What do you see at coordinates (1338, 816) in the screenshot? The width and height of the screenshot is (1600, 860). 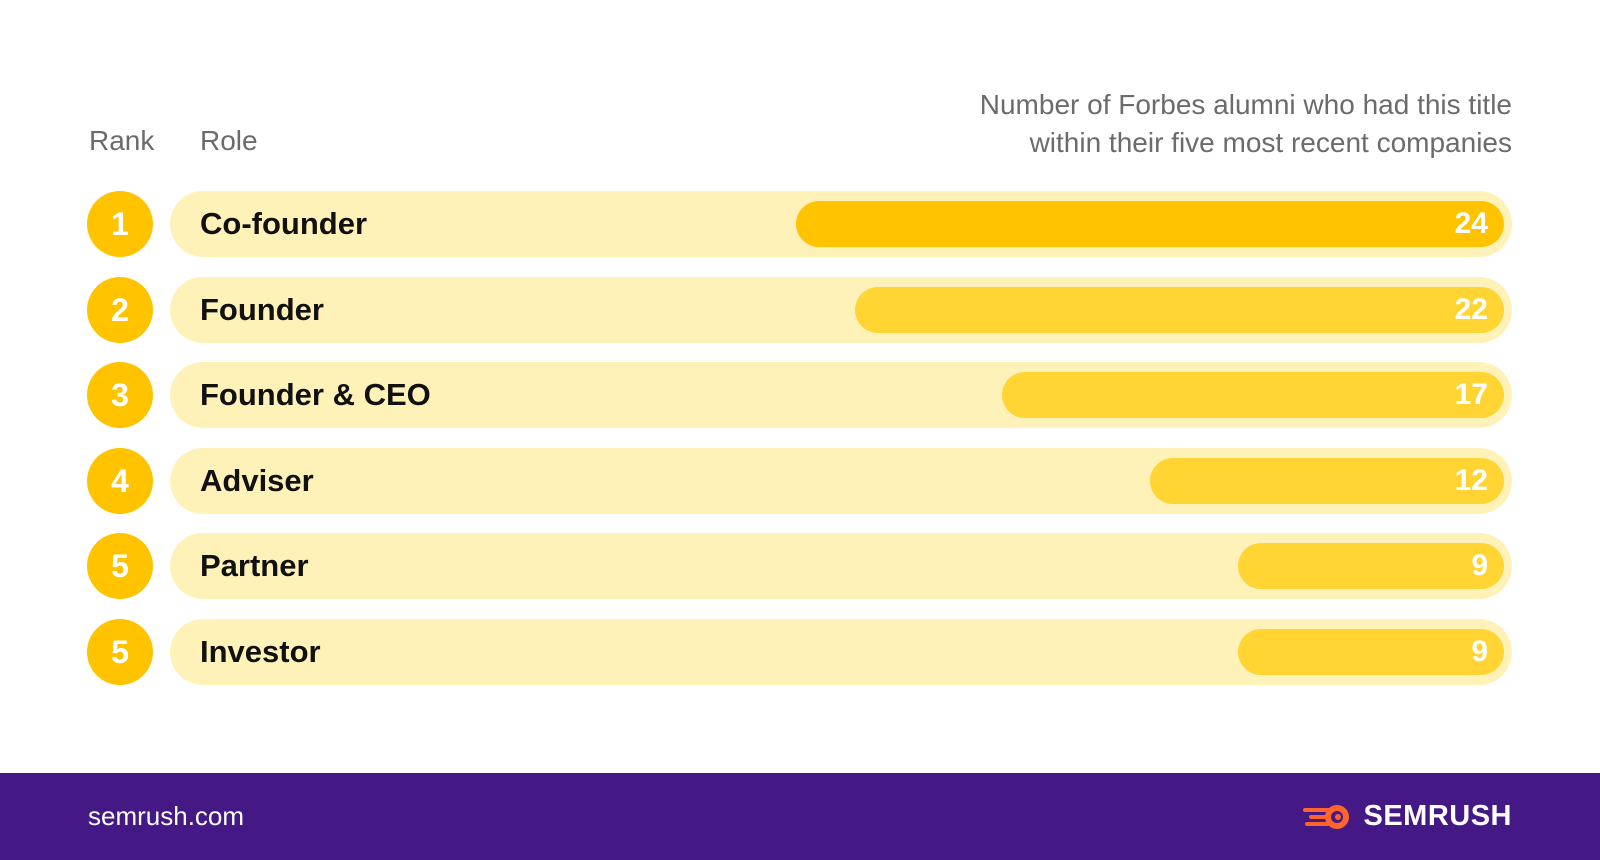 I see `fireball-core` at bounding box center [1338, 816].